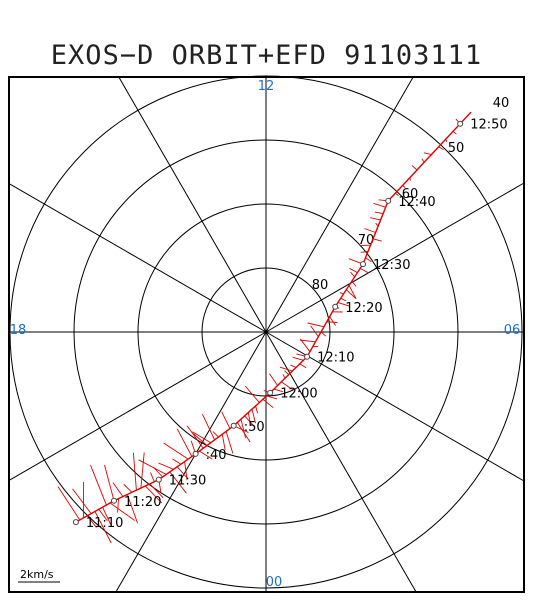 The height and width of the screenshot is (600, 533). What do you see at coordinates (18, 330) in the screenshot?
I see `mlt-label-18: 18` at bounding box center [18, 330].